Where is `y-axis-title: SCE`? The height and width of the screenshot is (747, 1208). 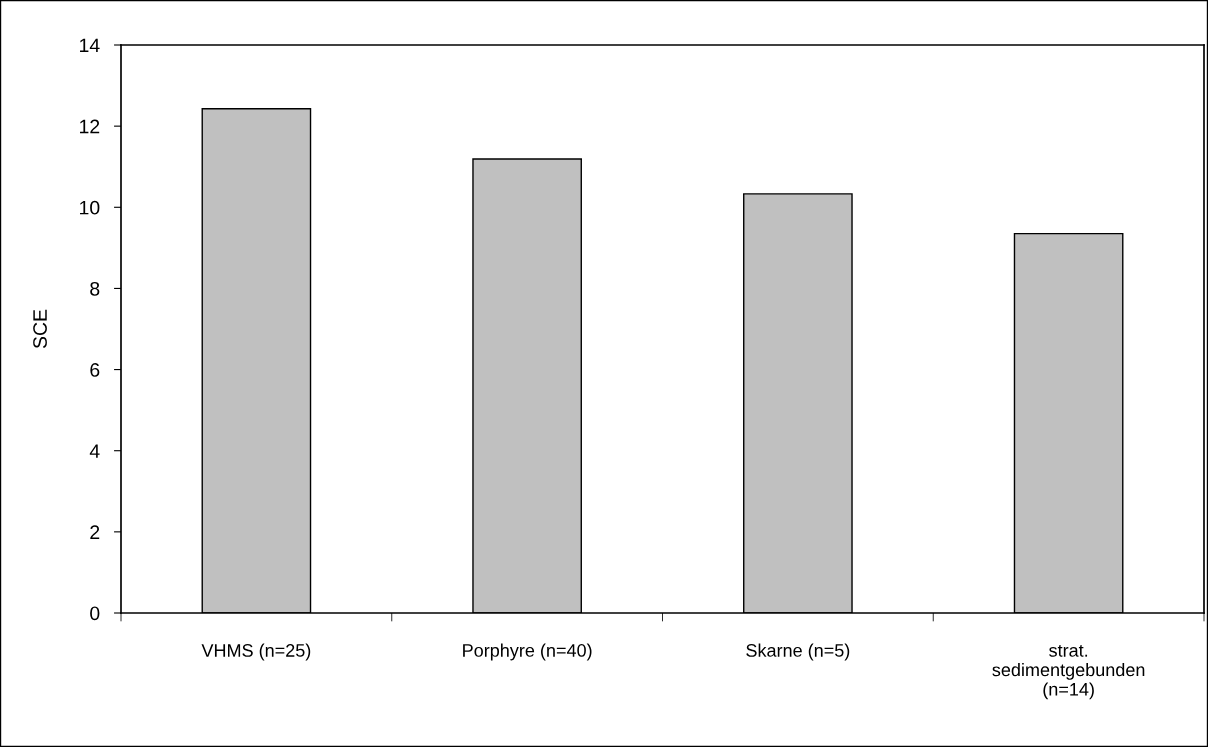 y-axis-title: SCE is located at coordinates (40, 329).